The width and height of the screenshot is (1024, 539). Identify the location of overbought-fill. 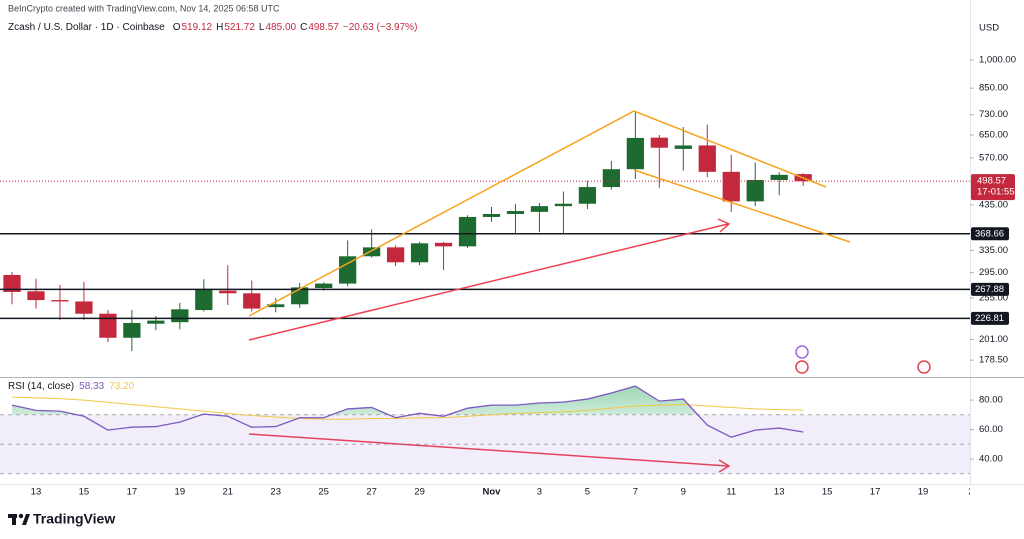
(408, 400).